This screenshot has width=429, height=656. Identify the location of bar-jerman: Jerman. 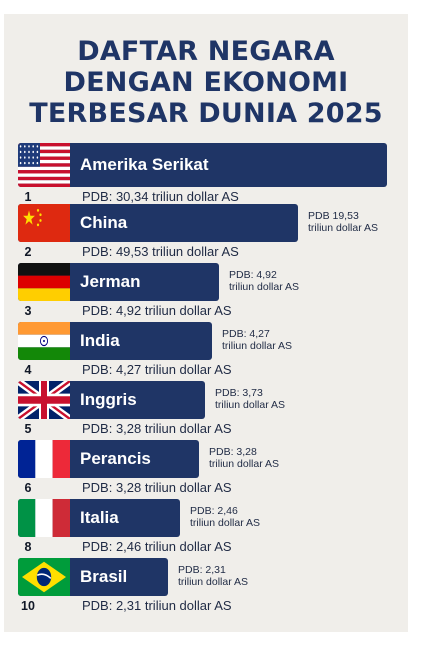
(118, 282).